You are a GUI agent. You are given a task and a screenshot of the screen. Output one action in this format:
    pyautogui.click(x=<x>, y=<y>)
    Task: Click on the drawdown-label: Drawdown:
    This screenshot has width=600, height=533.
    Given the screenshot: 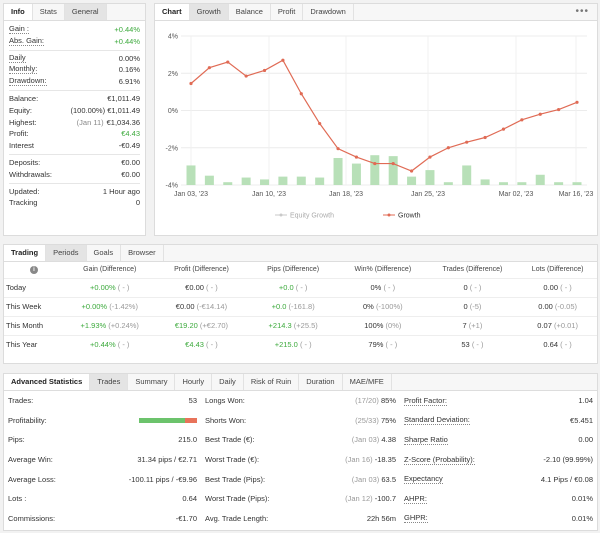 What is the action you would take?
    pyautogui.click(x=28, y=81)
    